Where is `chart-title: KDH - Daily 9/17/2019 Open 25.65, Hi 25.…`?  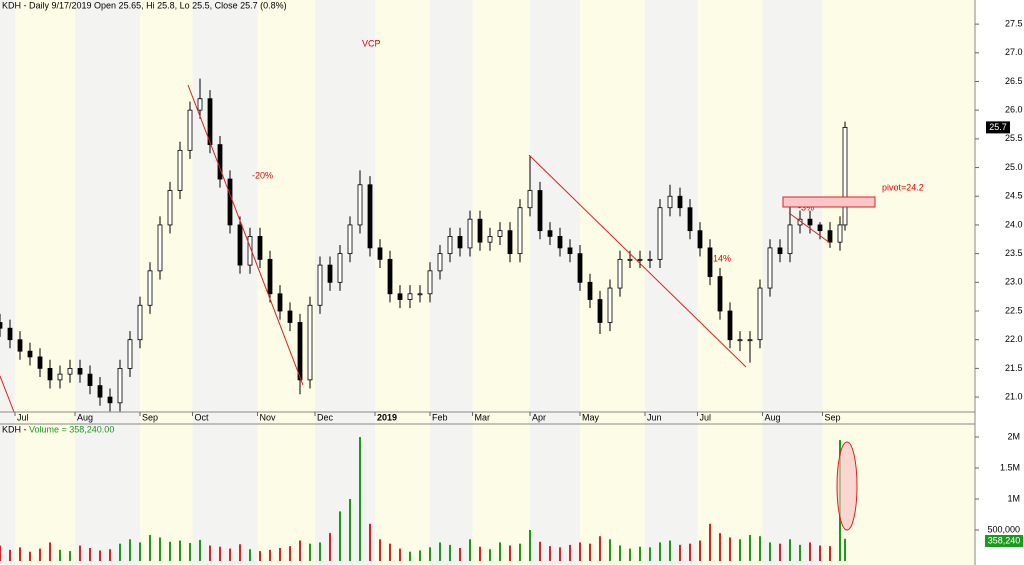
chart-title: KDH - Daily 9/17/2019 Open 25.65, Hi 25.… is located at coordinates (144, 5).